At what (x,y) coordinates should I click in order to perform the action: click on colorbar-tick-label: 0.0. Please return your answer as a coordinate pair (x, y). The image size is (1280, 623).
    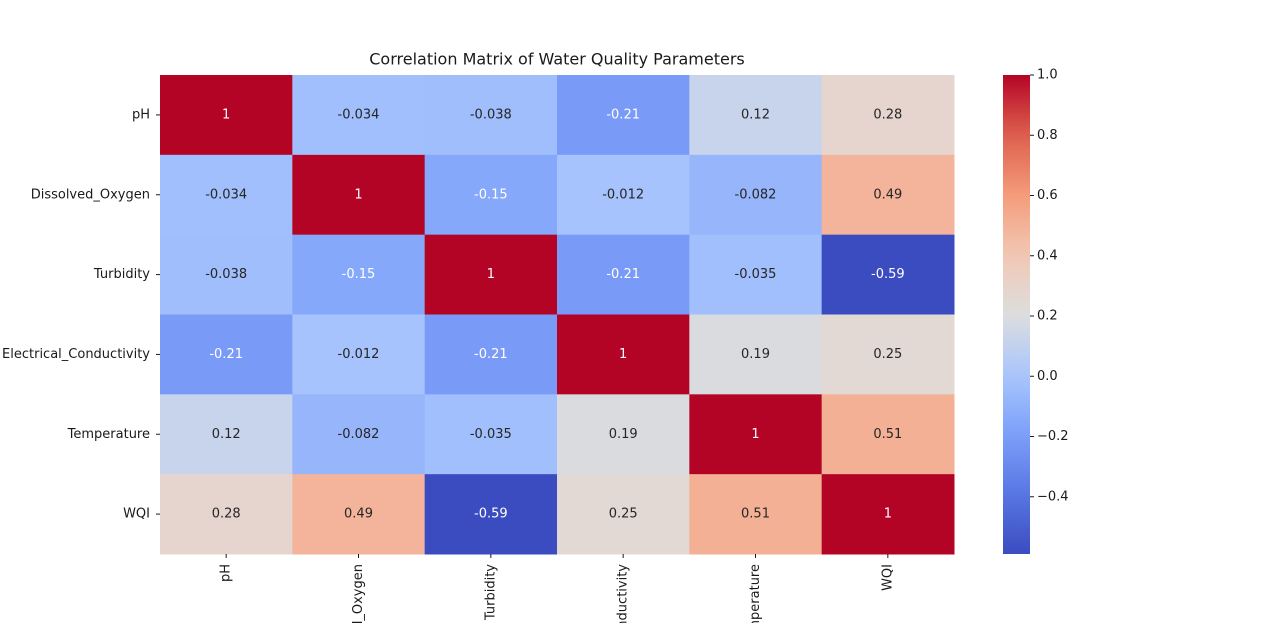
    Looking at the image, I should click on (1047, 376).